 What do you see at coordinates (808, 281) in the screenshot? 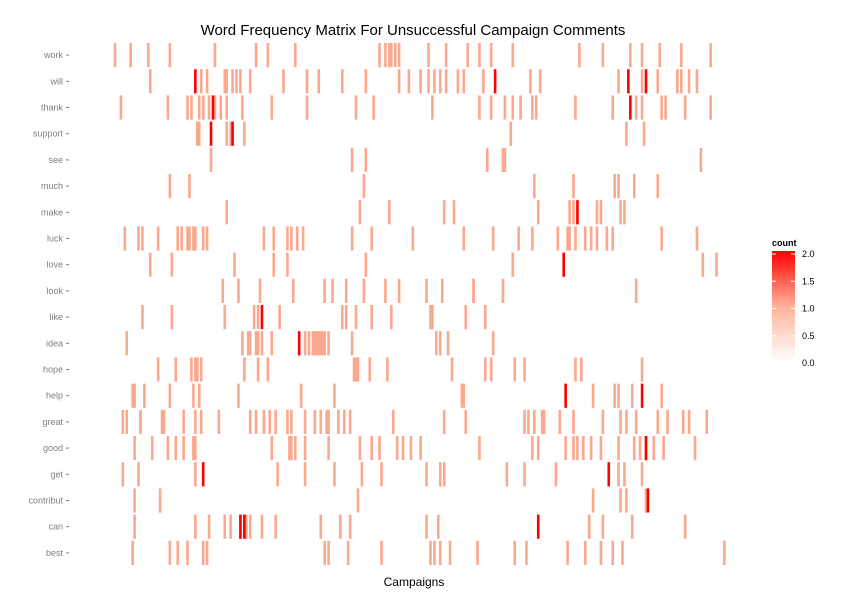
I see `legend-tick-label: 1.5` at bounding box center [808, 281].